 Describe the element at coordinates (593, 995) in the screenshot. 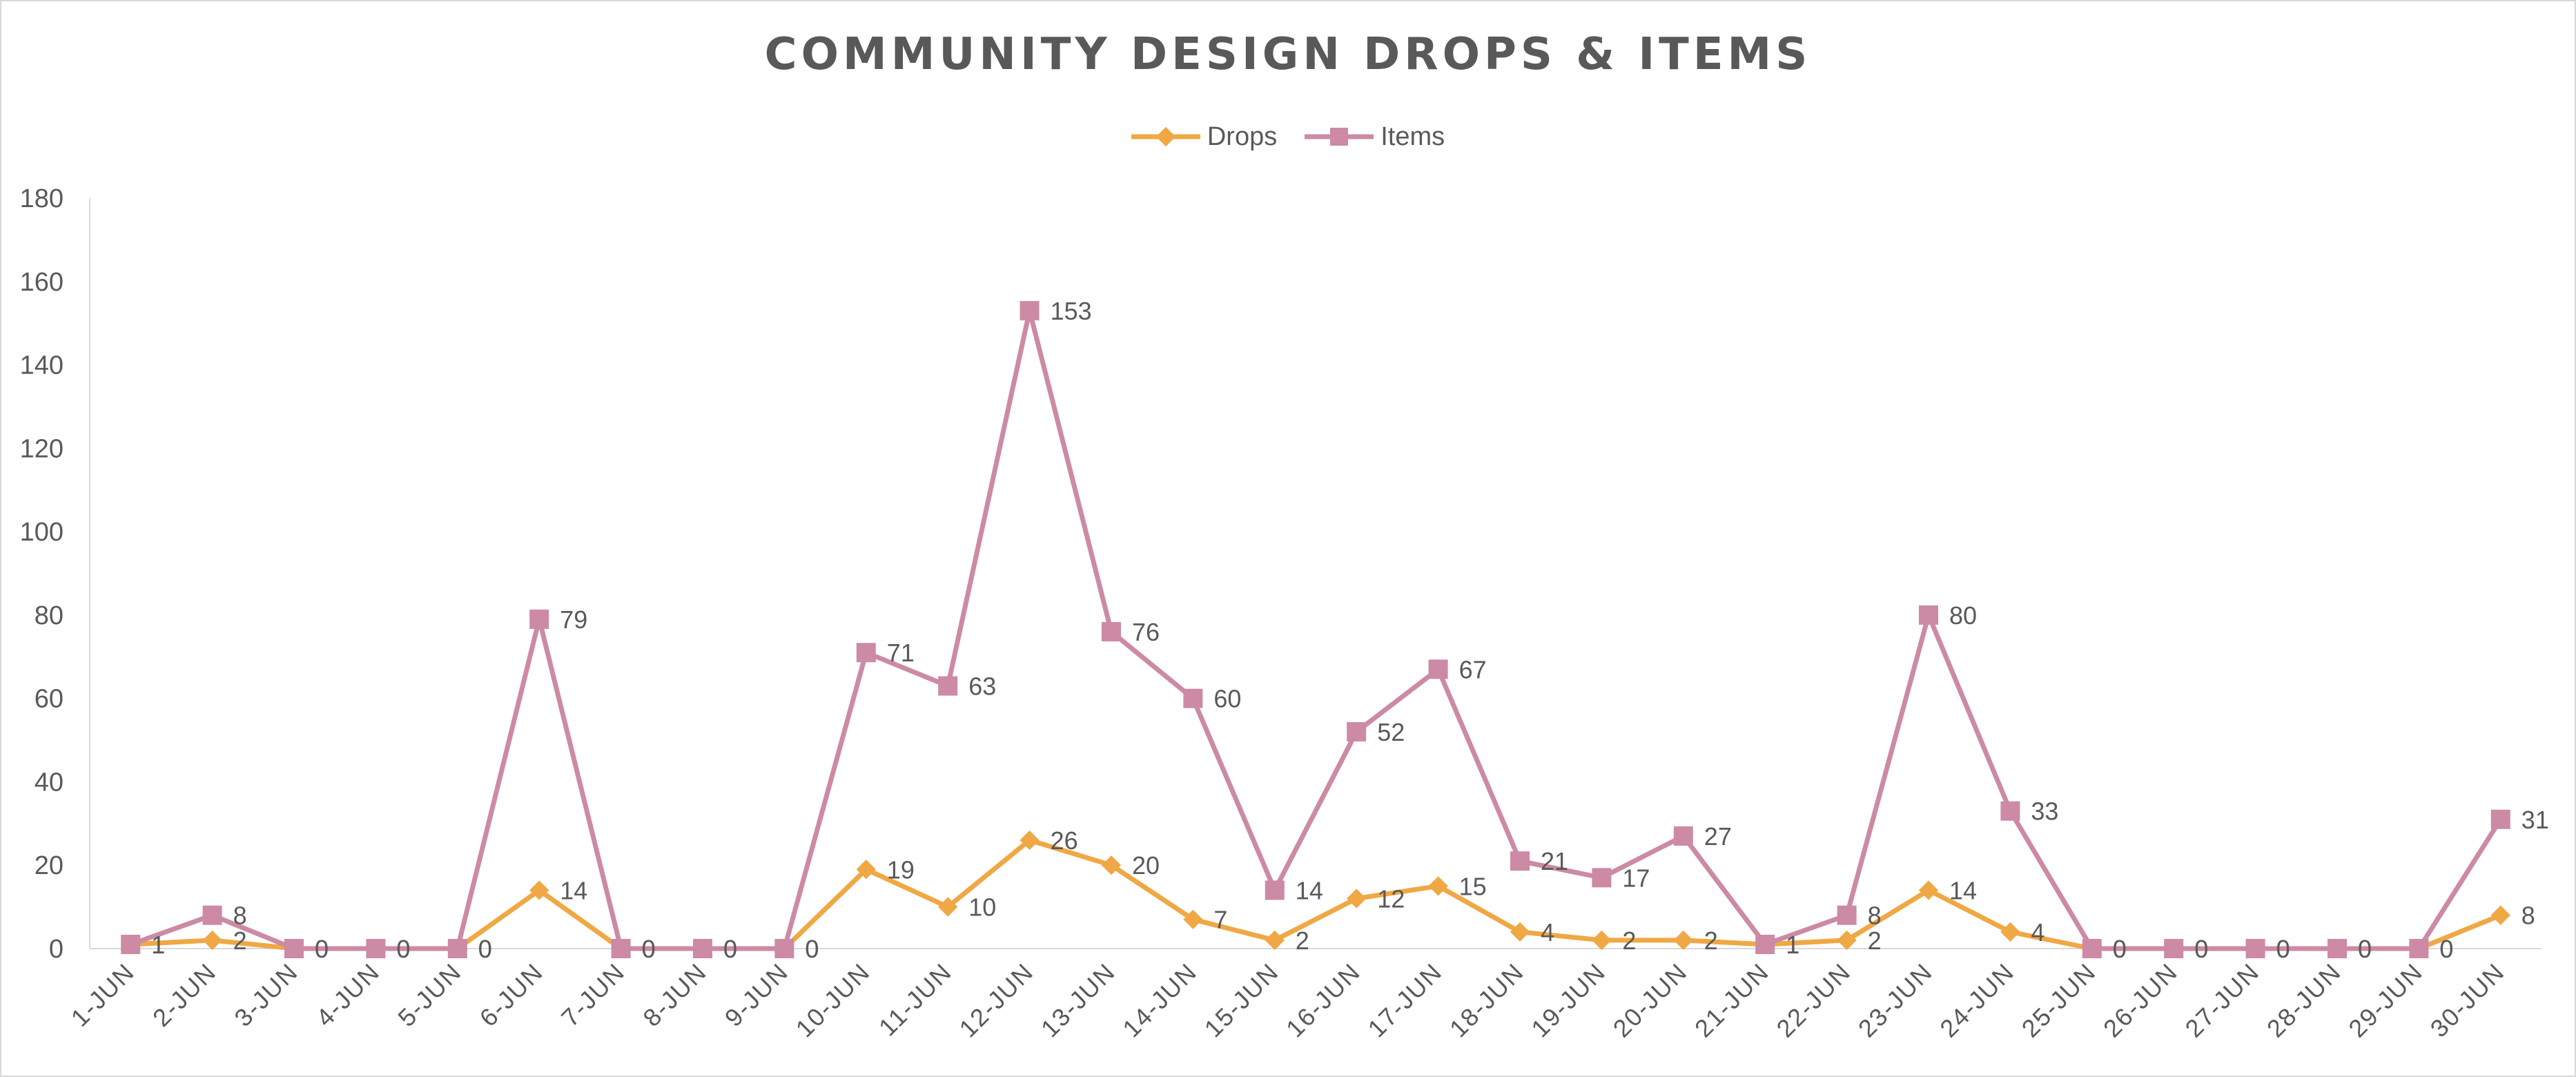

I see `x-tick-label: 7-JUN` at that location.